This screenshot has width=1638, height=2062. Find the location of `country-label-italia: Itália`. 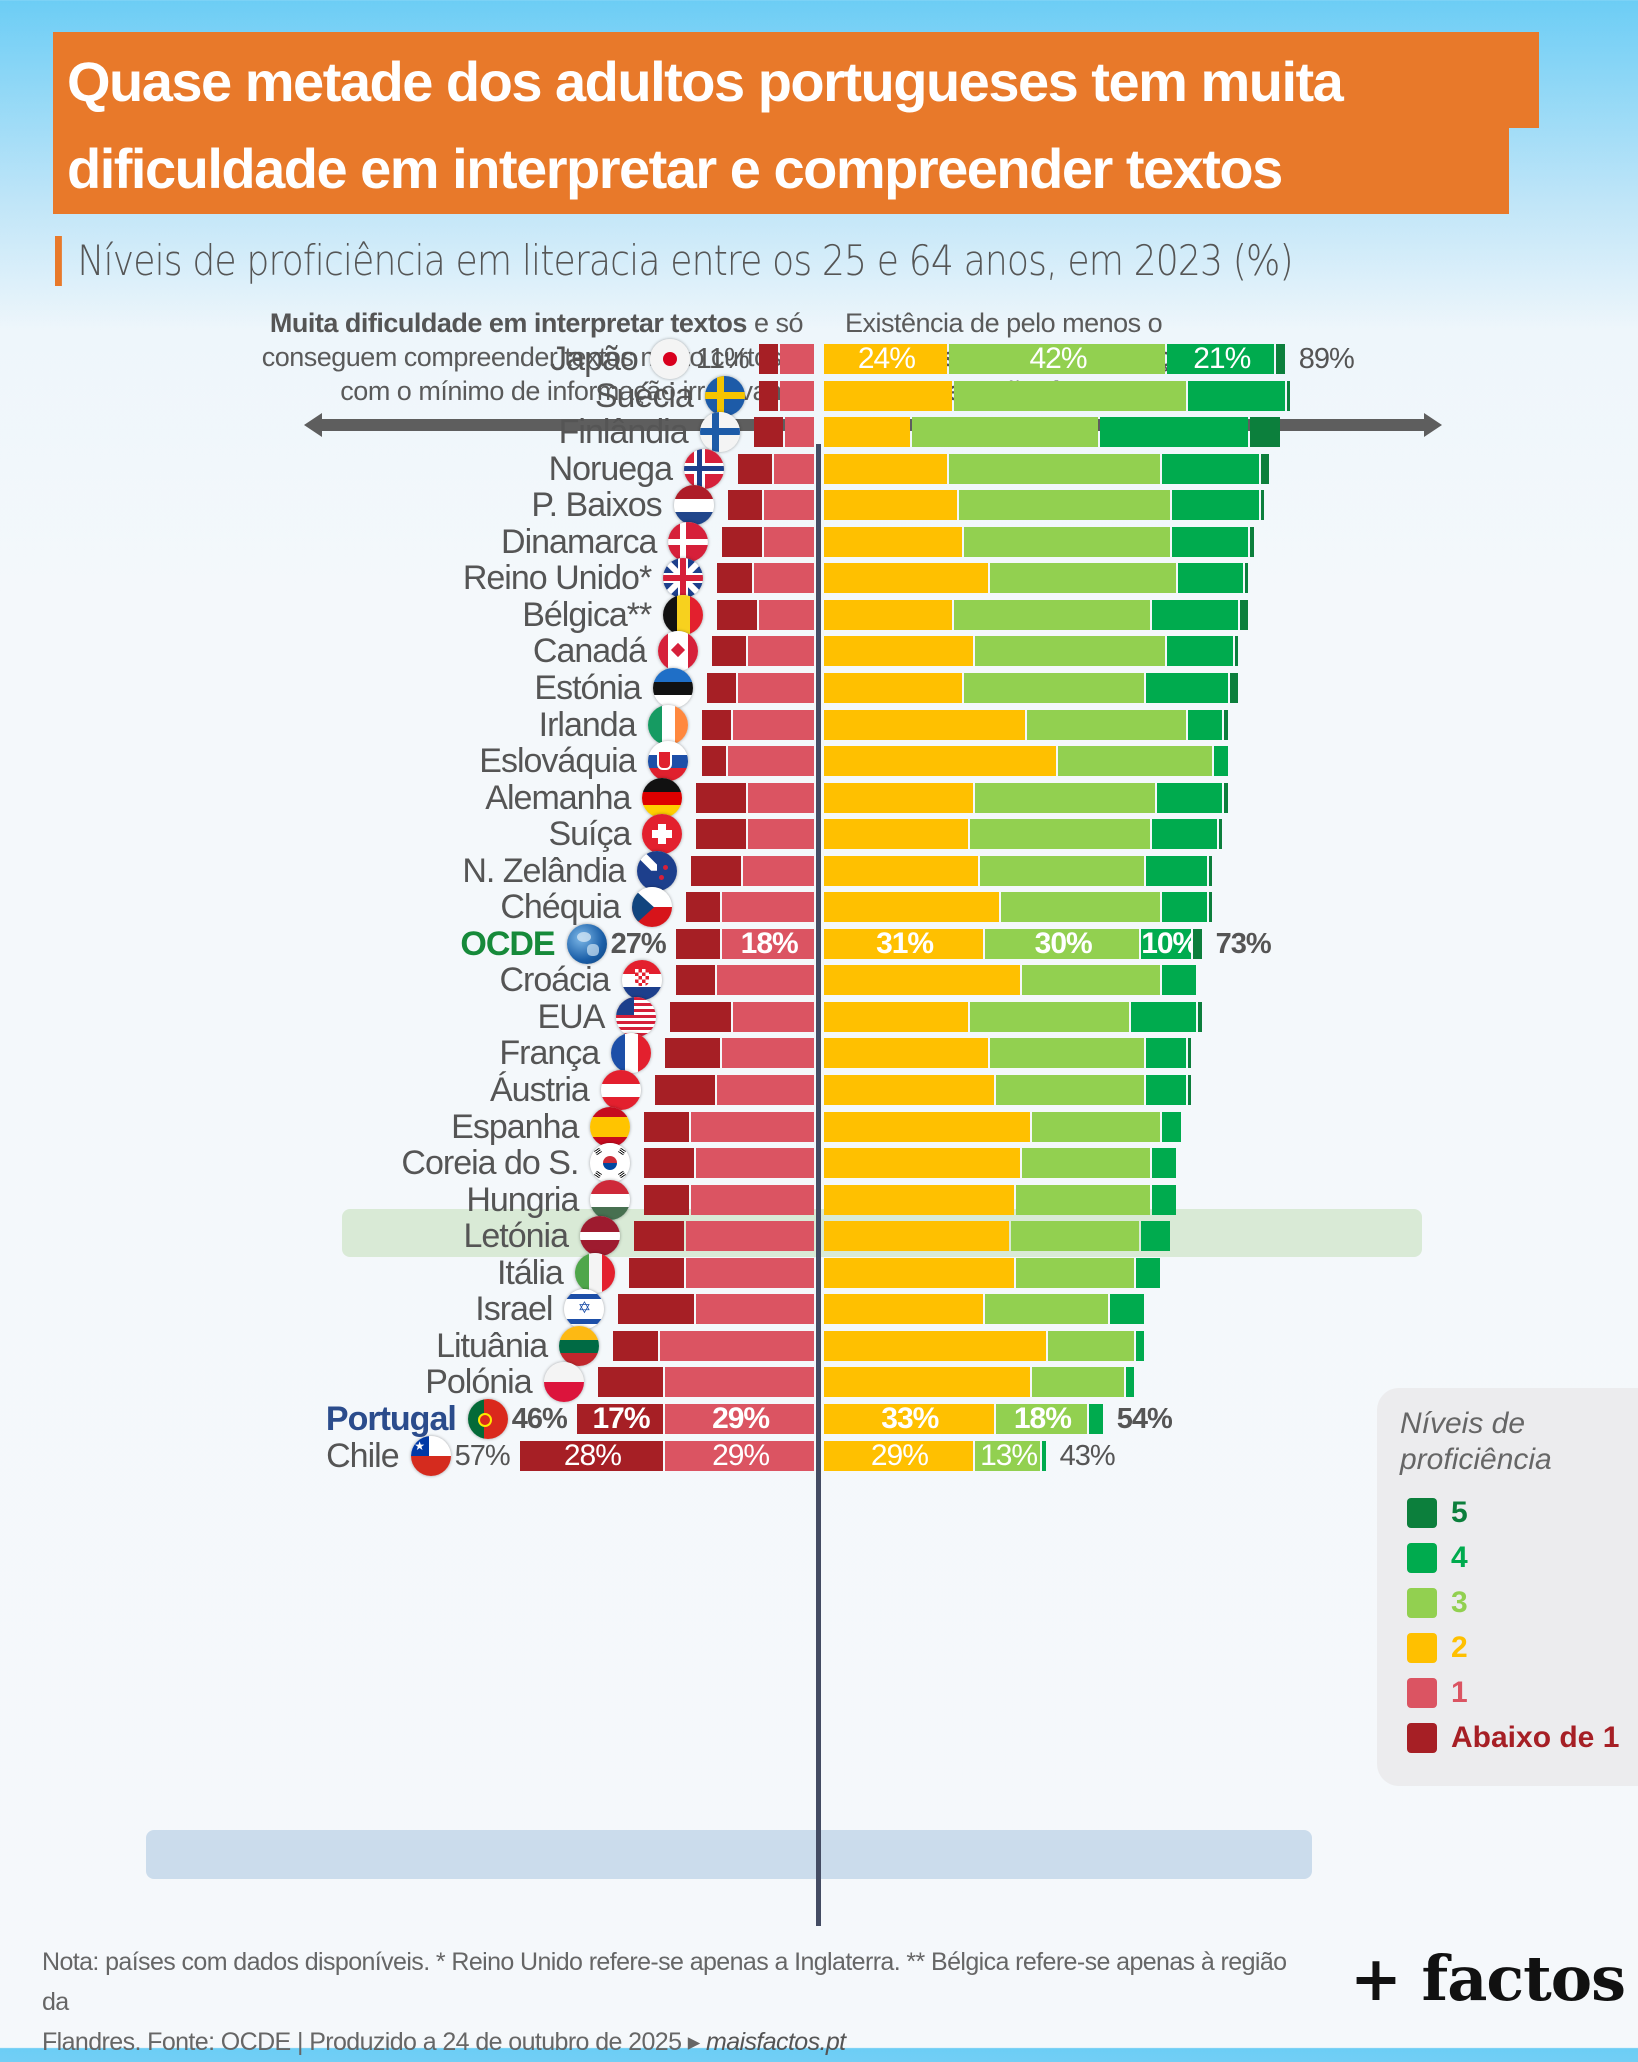

country-label-italia: Itália is located at coordinates (530, 1272).